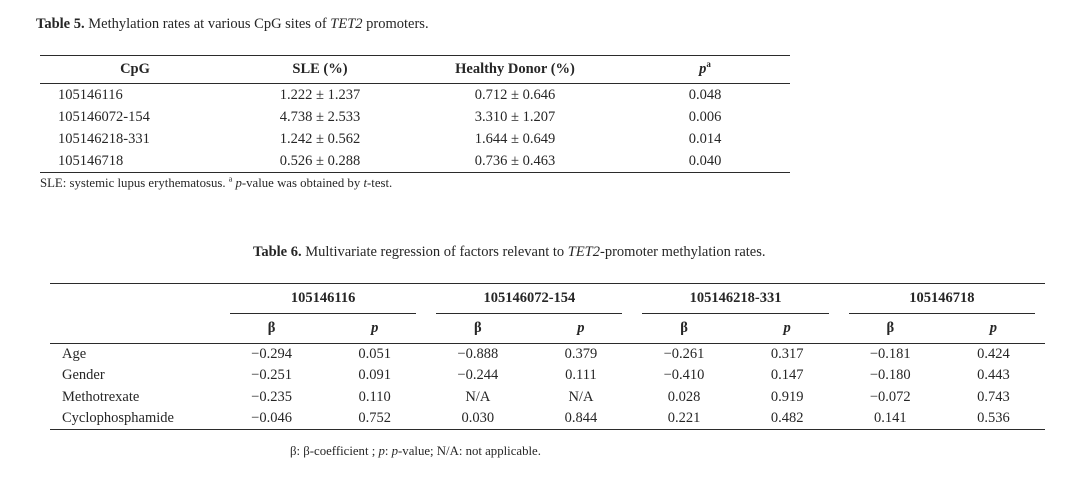  Describe the element at coordinates (469, 451) in the screenshot. I see `table6-footnote-text: -value; N/A: not applicable.` at that location.